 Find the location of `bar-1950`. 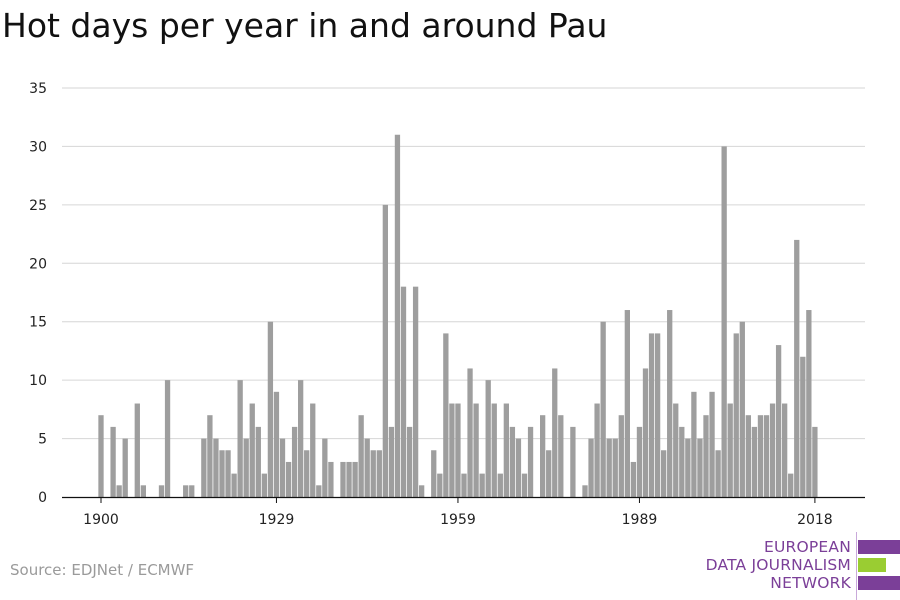

bar-1950 is located at coordinates (403, 391).